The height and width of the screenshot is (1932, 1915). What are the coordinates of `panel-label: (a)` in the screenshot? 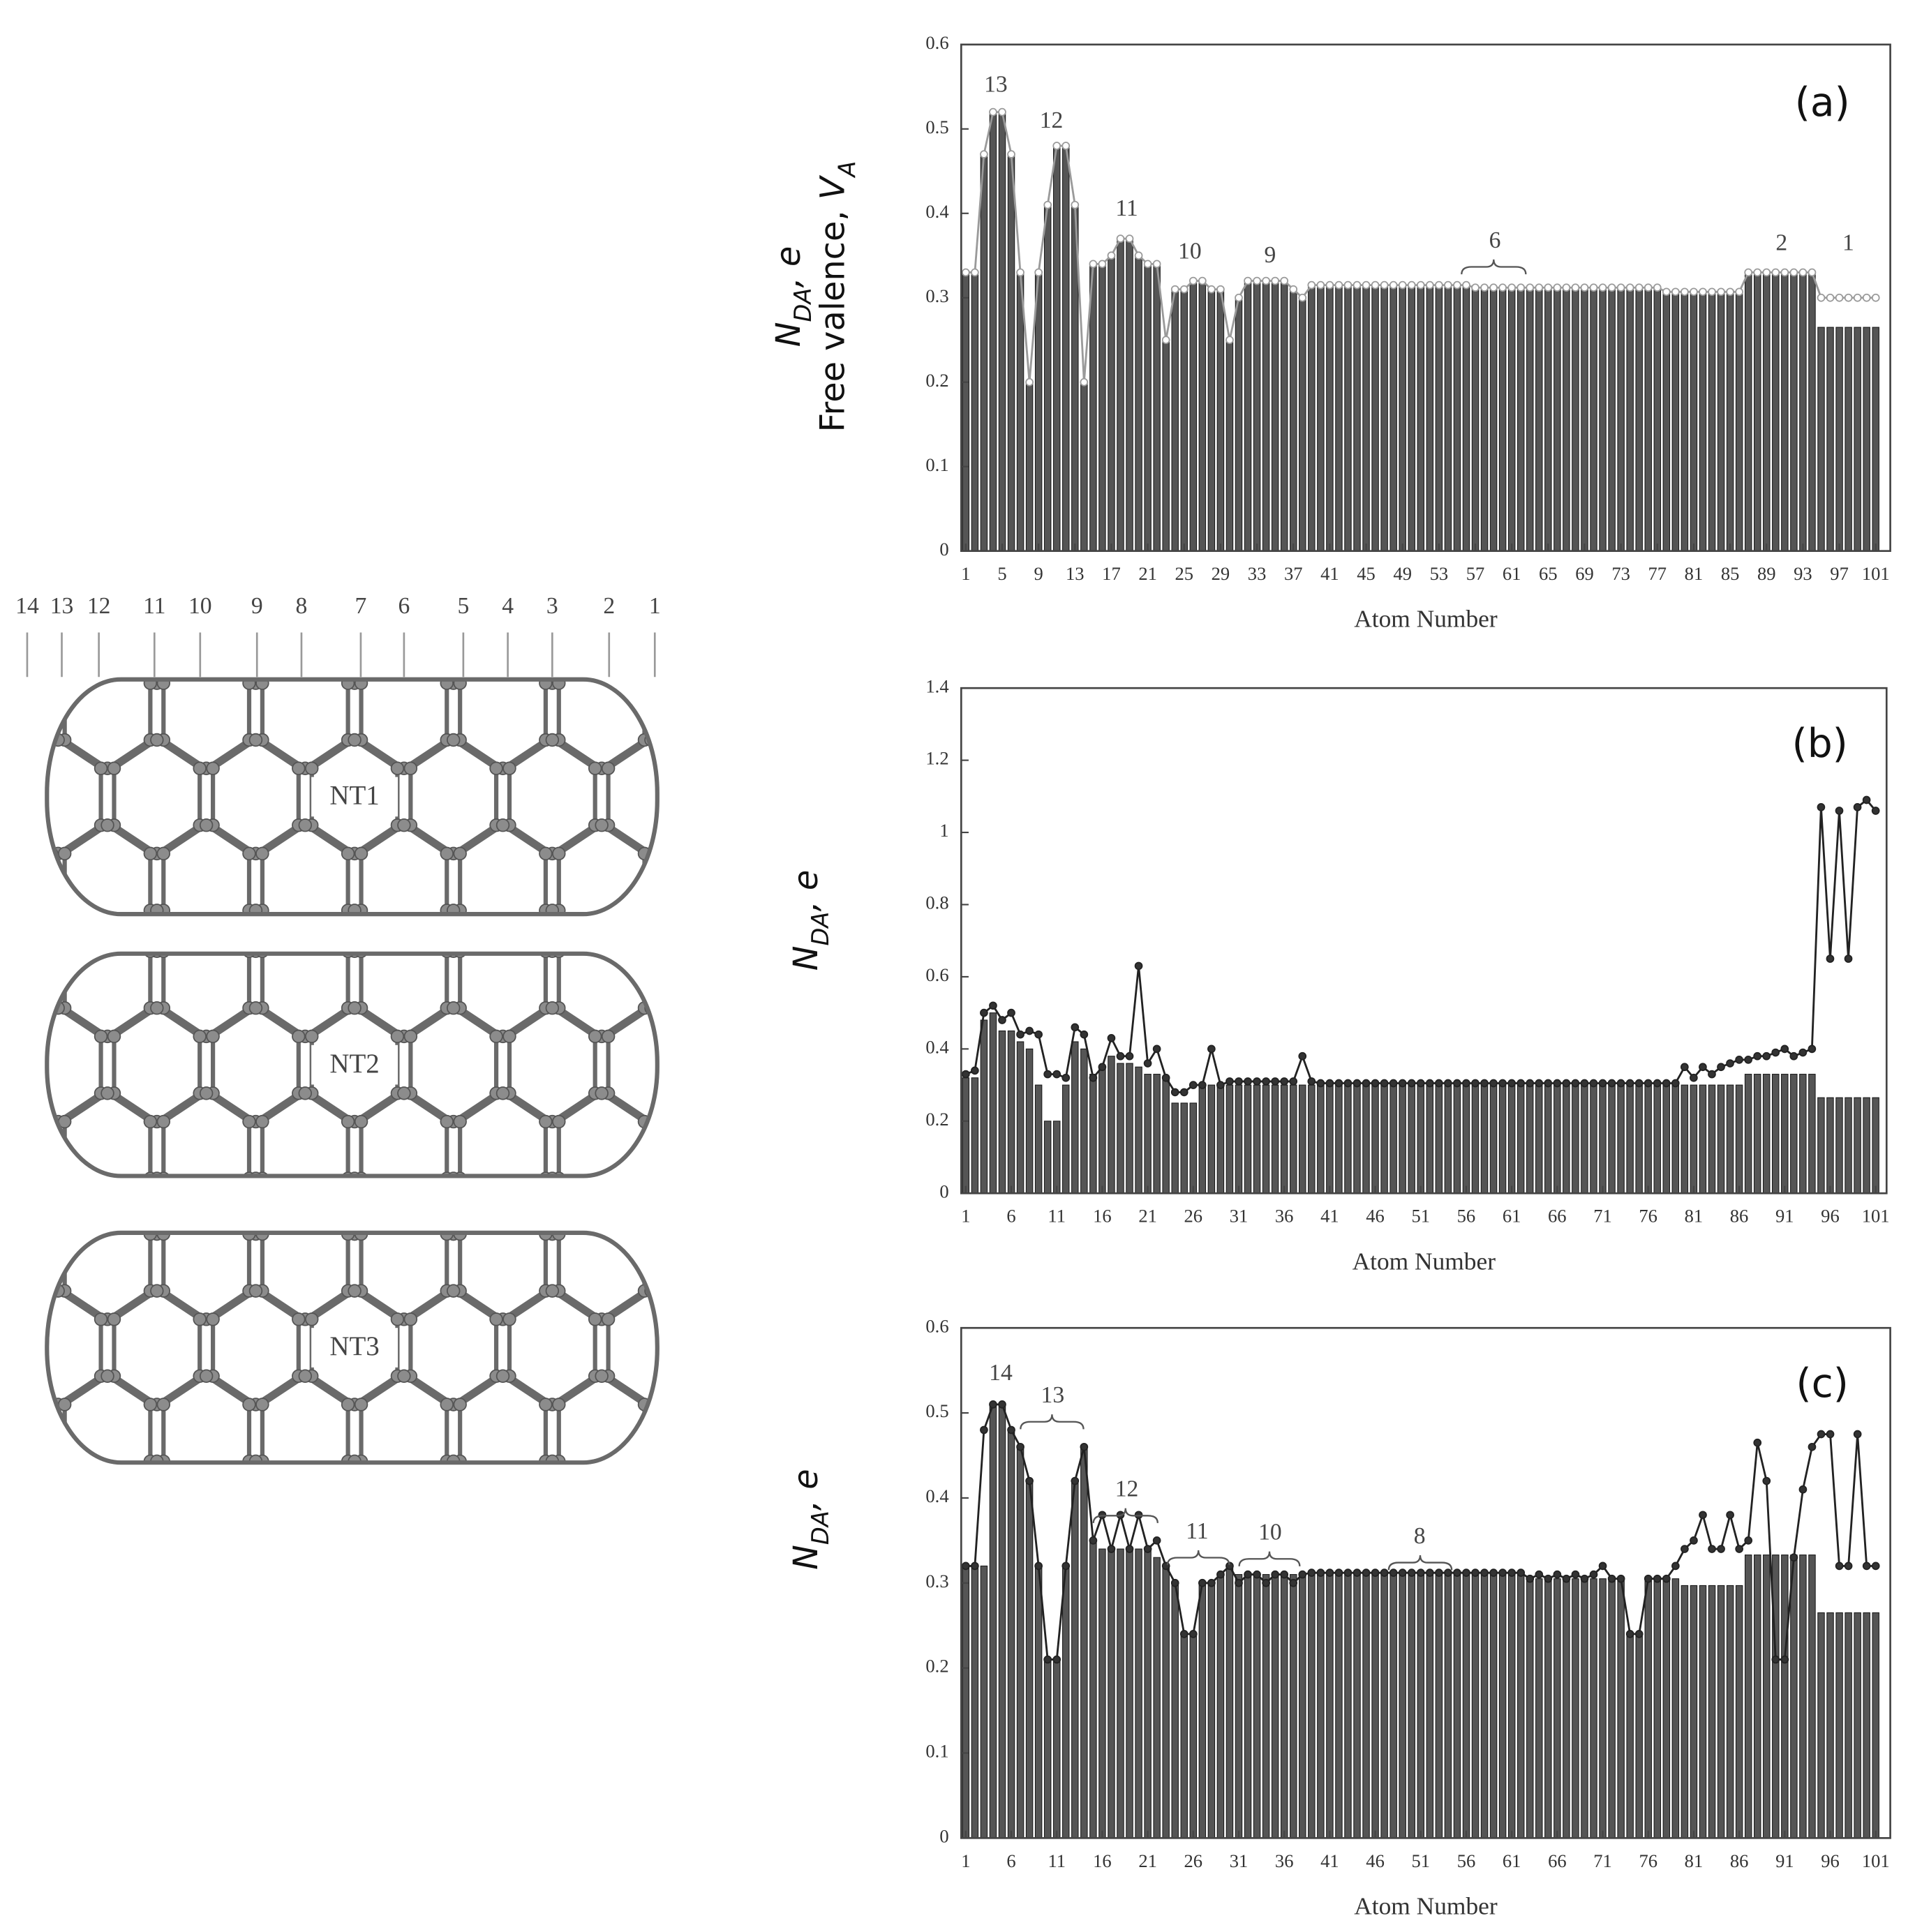 It's located at (1822, 103).